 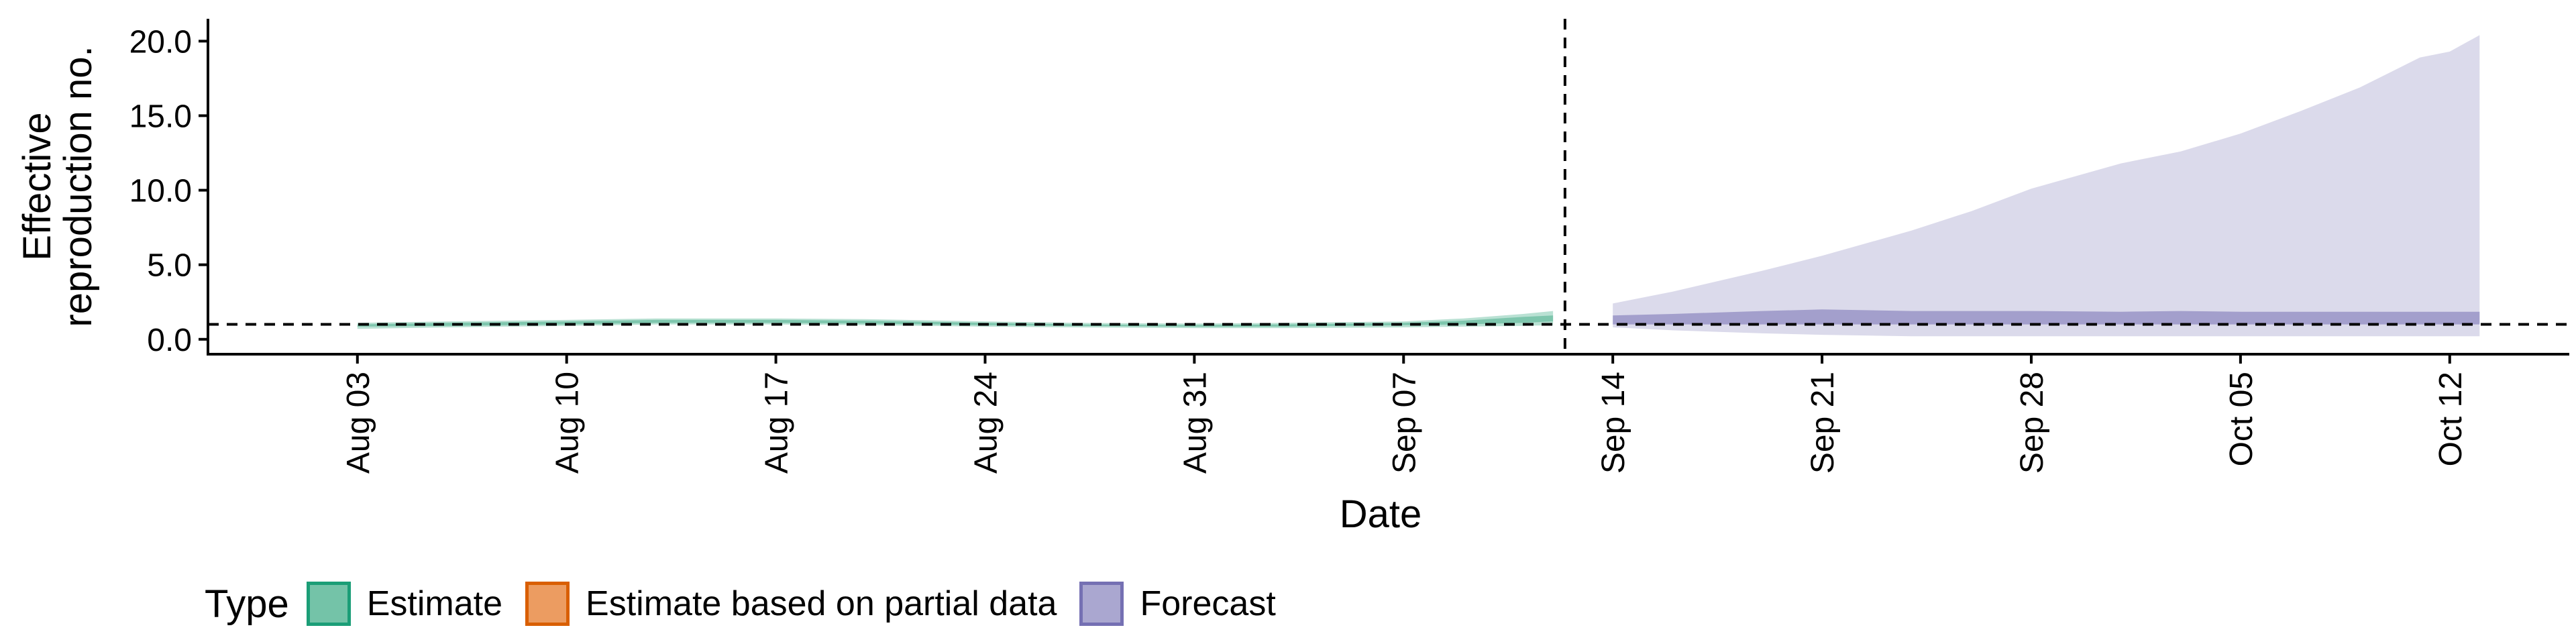 What do you see at coordinates (2046, 317) in the screenshot?
I see `band-forecast-inner` at bounding box center [2046, 317].